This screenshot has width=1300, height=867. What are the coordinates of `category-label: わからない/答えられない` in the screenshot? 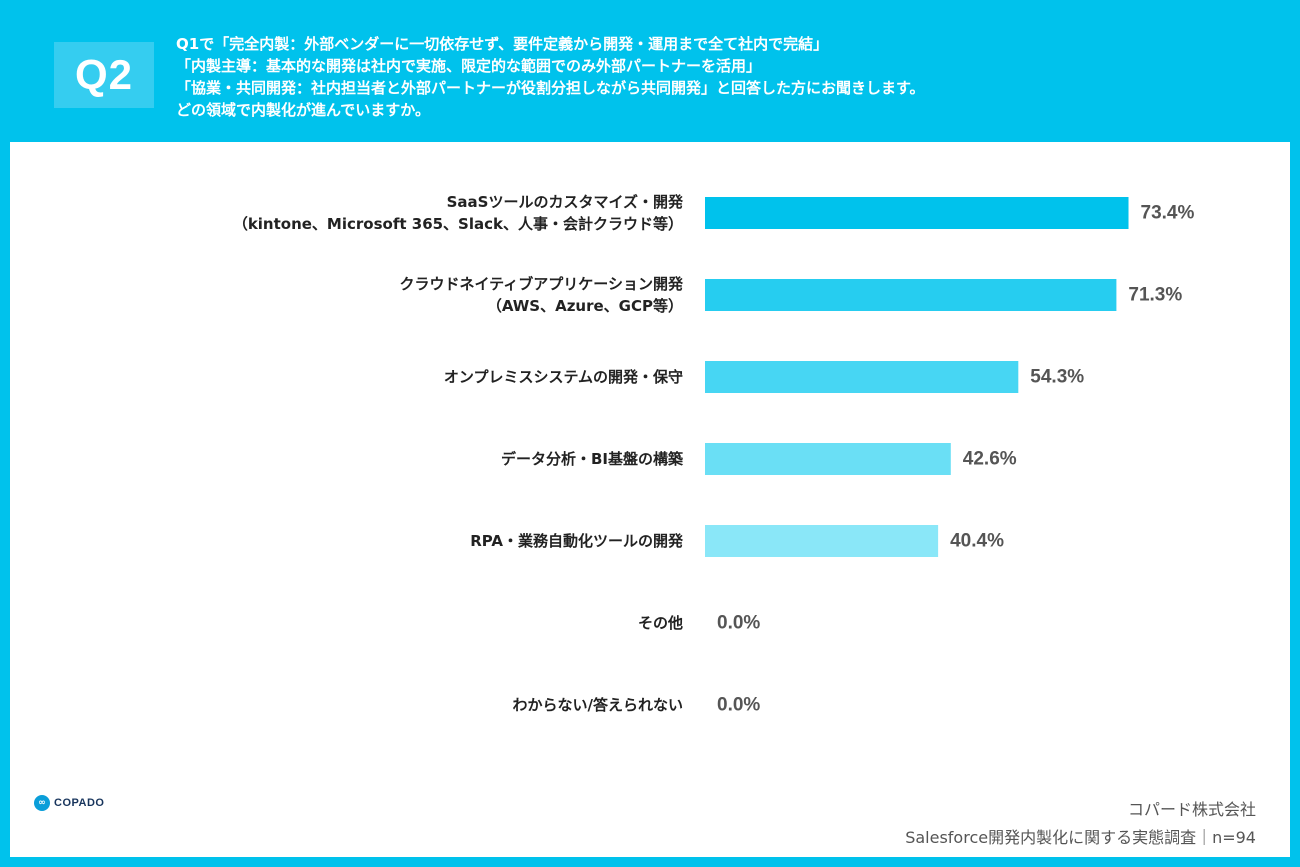 It's located at (598, 705).